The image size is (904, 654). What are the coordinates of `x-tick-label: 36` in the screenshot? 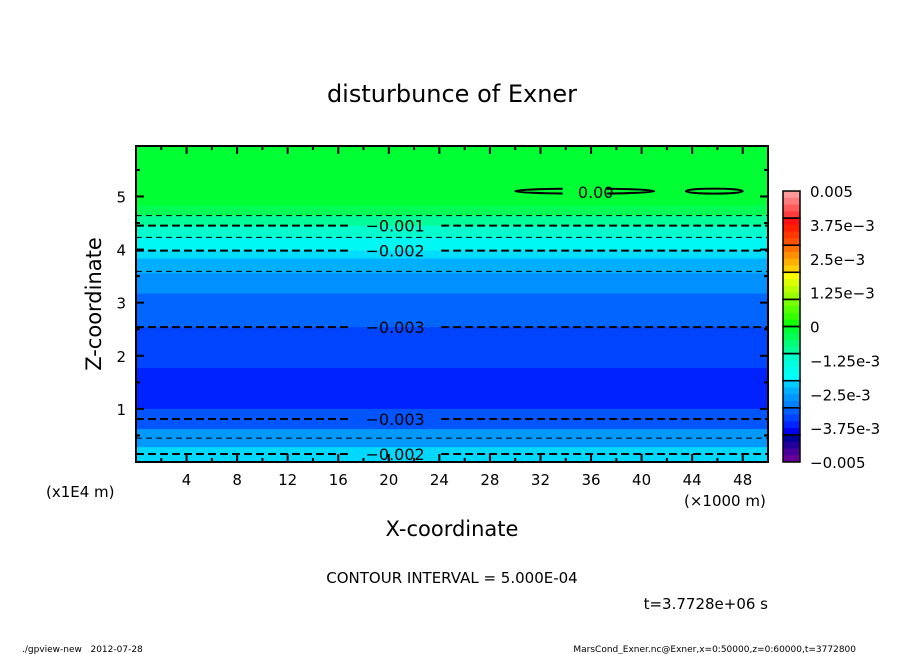 It's located at (590, 480).